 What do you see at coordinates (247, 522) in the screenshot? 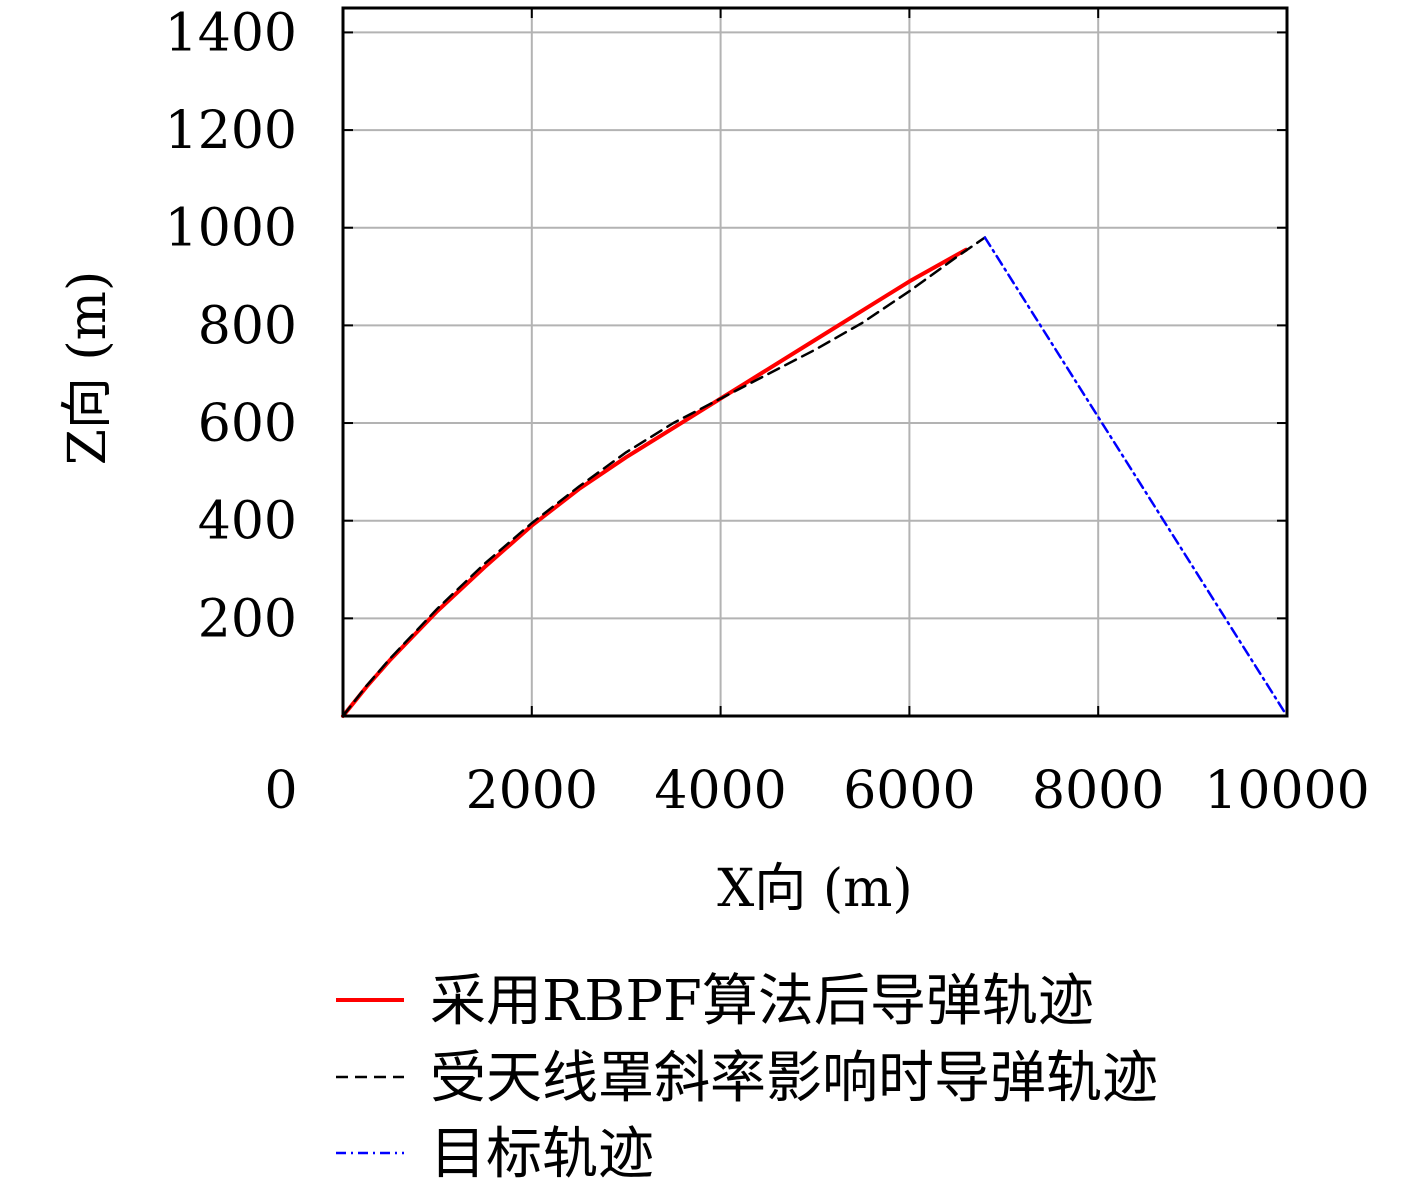
I see `y-tick-label: 400` at bounding box center [247, 522].